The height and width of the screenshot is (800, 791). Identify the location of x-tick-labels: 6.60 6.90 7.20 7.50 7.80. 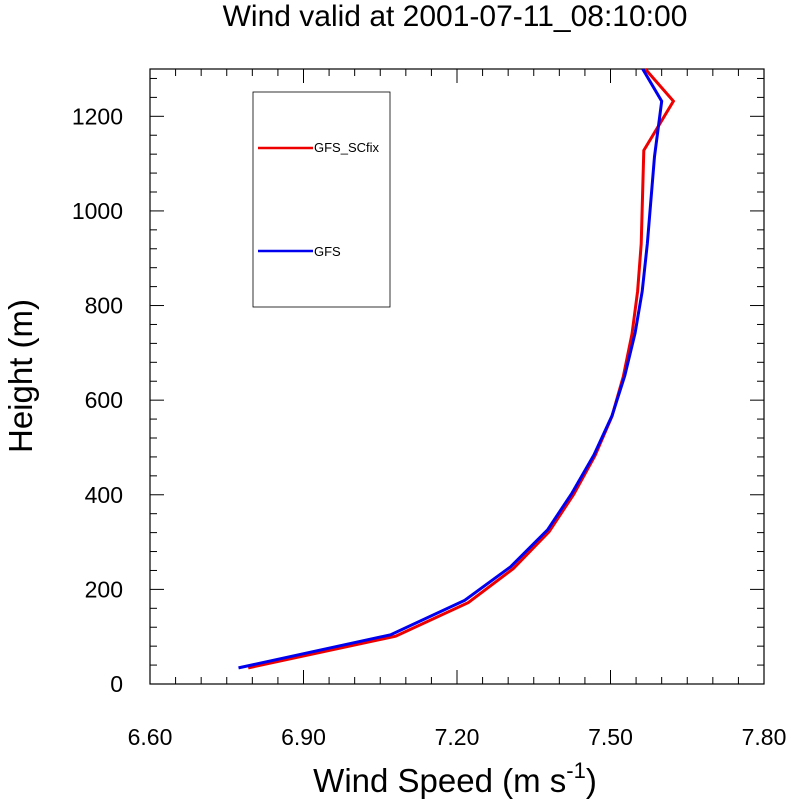
(457, 737).